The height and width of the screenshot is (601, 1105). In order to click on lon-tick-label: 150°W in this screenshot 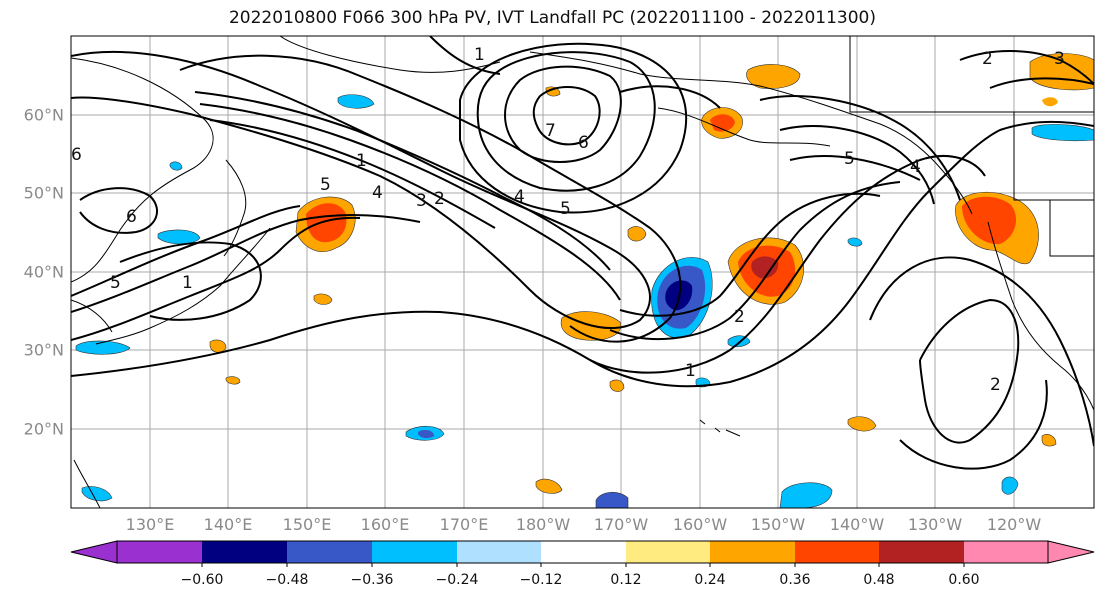, I will do `click(778, 524)`.